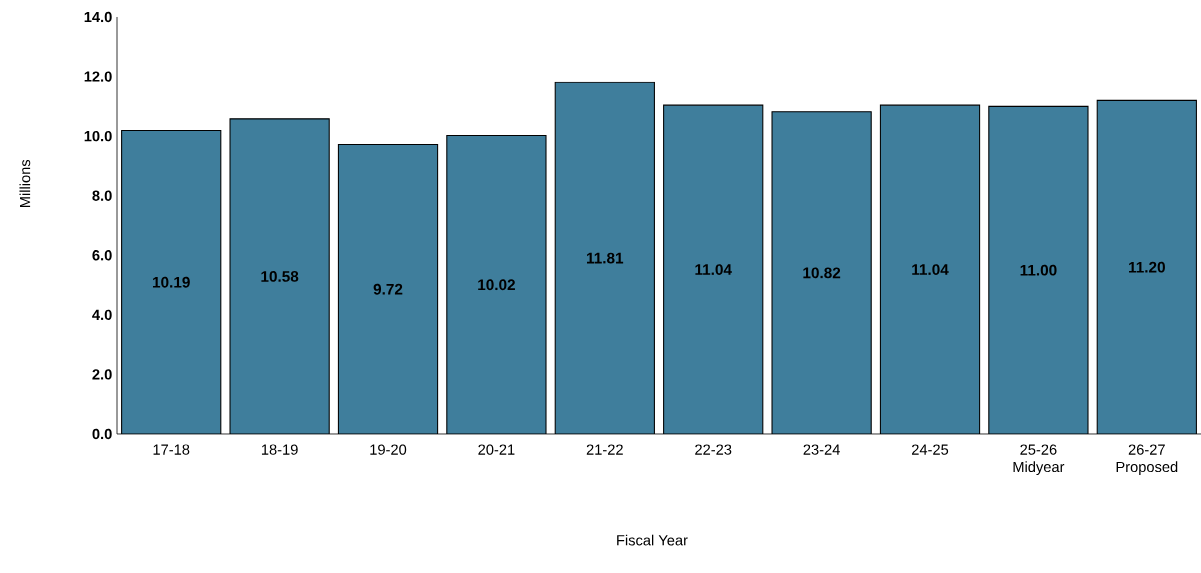 This screenshot has height=573, width=1201. Describe the element at coordinates (102, 374) in the screenshot. I see `y-tick-label: 2.0` at that location.